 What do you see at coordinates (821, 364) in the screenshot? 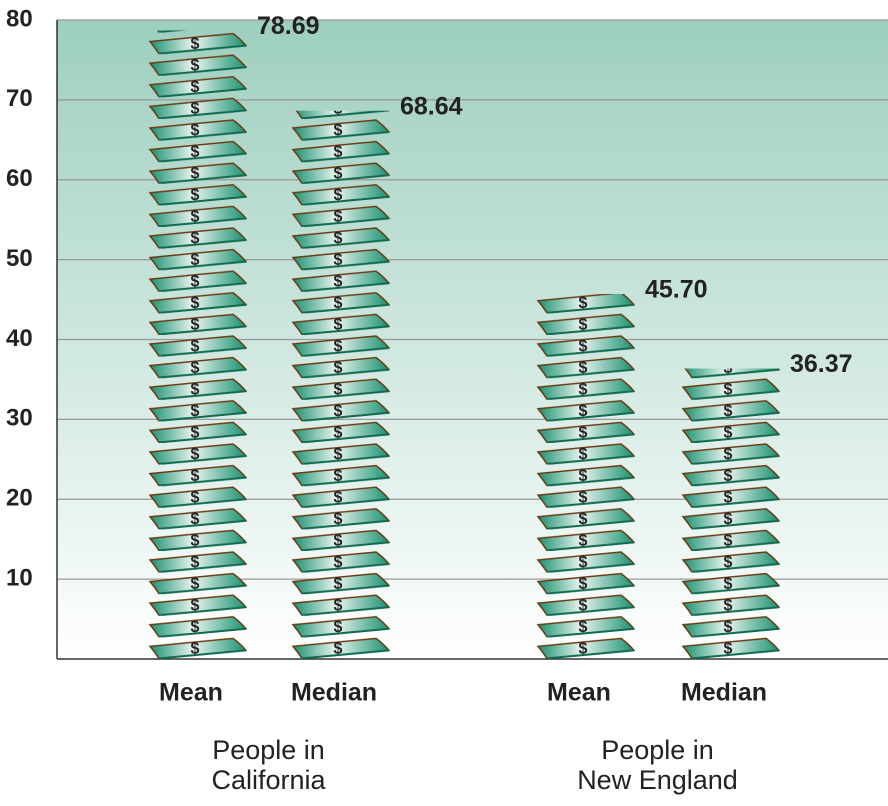
I see `value-label: 36.37` at bounding box center [821, 364].